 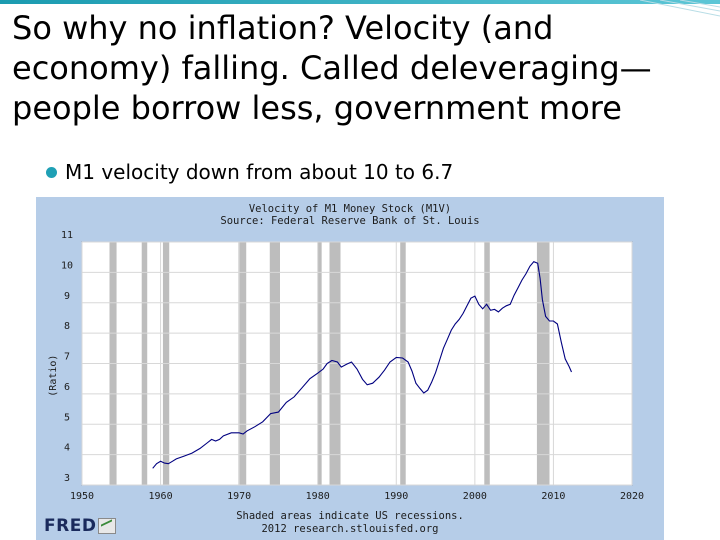 What do you see at coordinates (360, 2) in the screenshot?
I see `slide-top-rule` at bounding box center [360, 2].